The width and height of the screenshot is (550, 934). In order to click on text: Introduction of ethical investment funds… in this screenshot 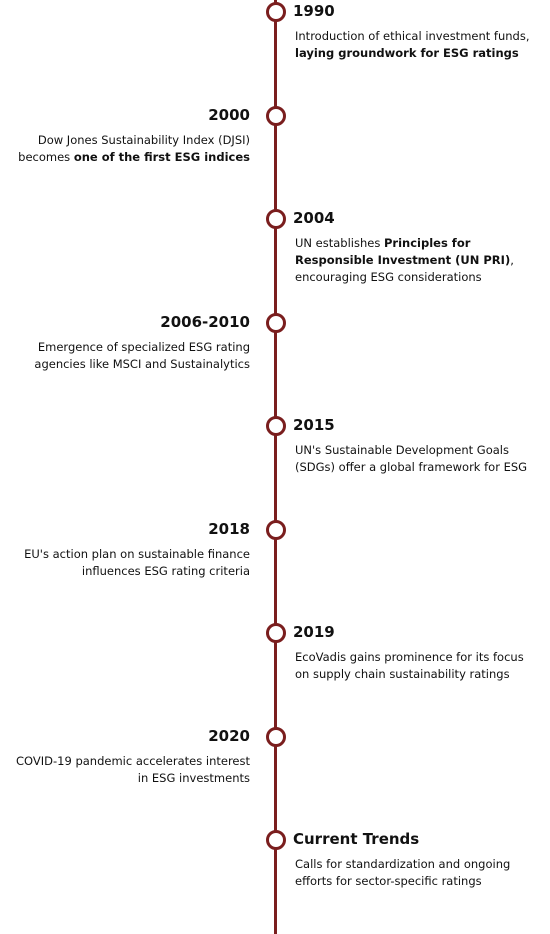, I will do `click(412, 36)`.